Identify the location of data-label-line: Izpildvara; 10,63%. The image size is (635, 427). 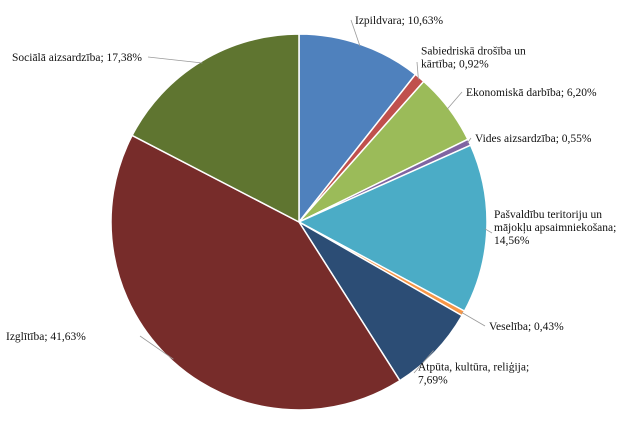
(399, 21).